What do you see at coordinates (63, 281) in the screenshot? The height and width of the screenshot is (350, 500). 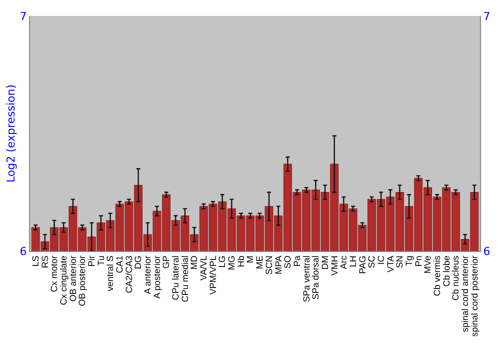 I see `x-tick-label: Cx cingulate` at bounding box center [63, 281].